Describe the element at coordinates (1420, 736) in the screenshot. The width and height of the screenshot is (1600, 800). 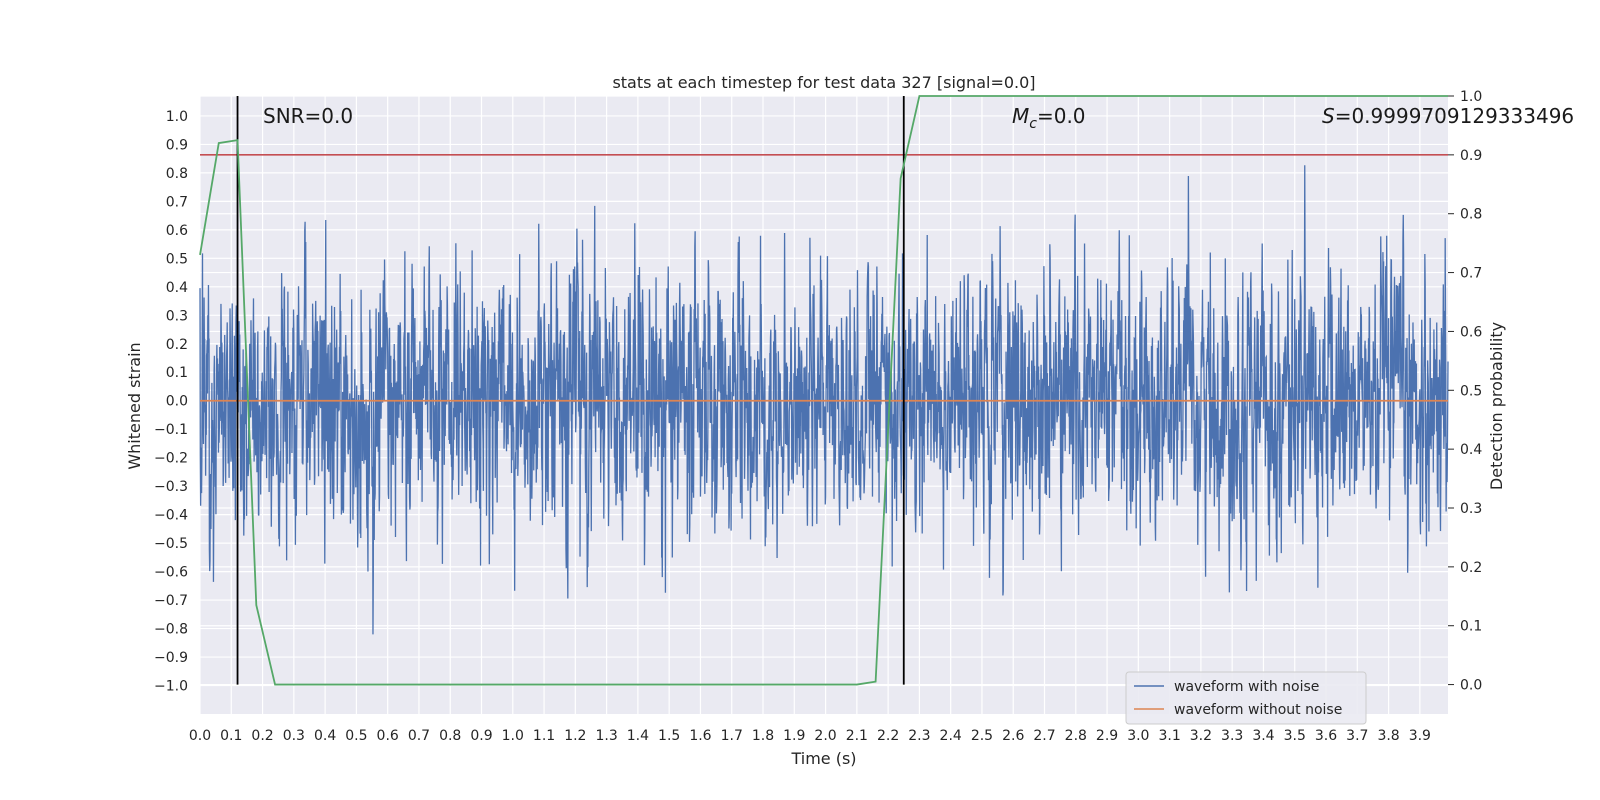
I see `x-tick-label: 3.9` at that location.